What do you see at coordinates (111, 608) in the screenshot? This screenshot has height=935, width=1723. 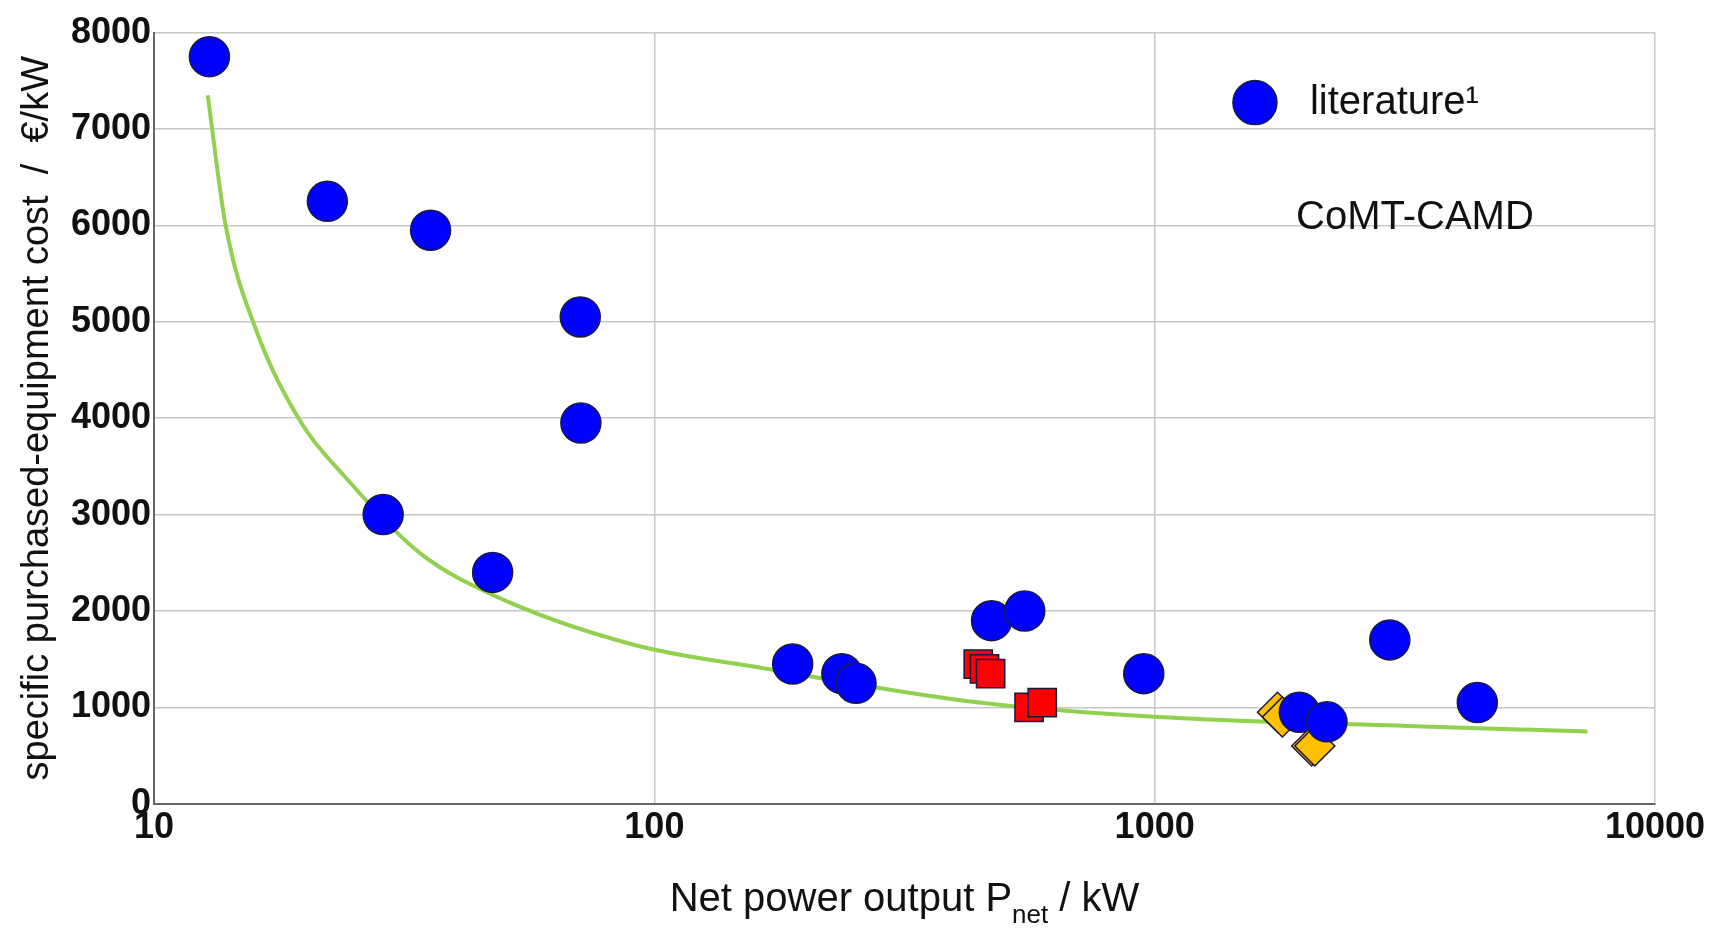 I see `y-tick-label: 2000` at bounding box center [111, 608].